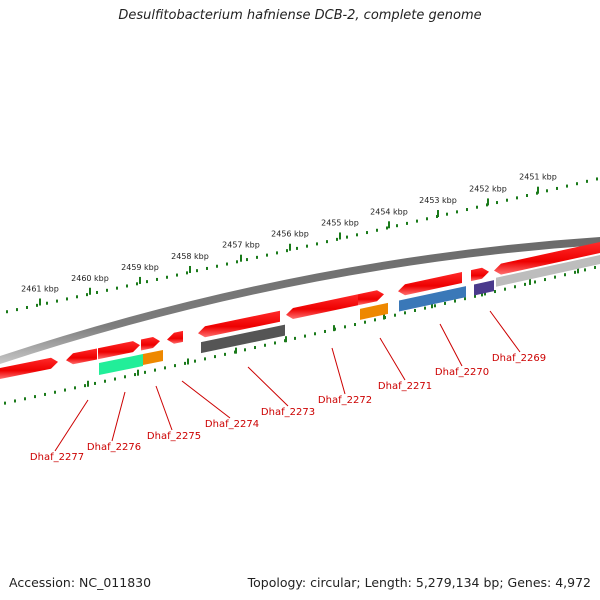 The image size is (600, 600). Describe the element at coordinates (405, 386) in the screenshot. I see `gene-label: Dhaf_2271` at that location.